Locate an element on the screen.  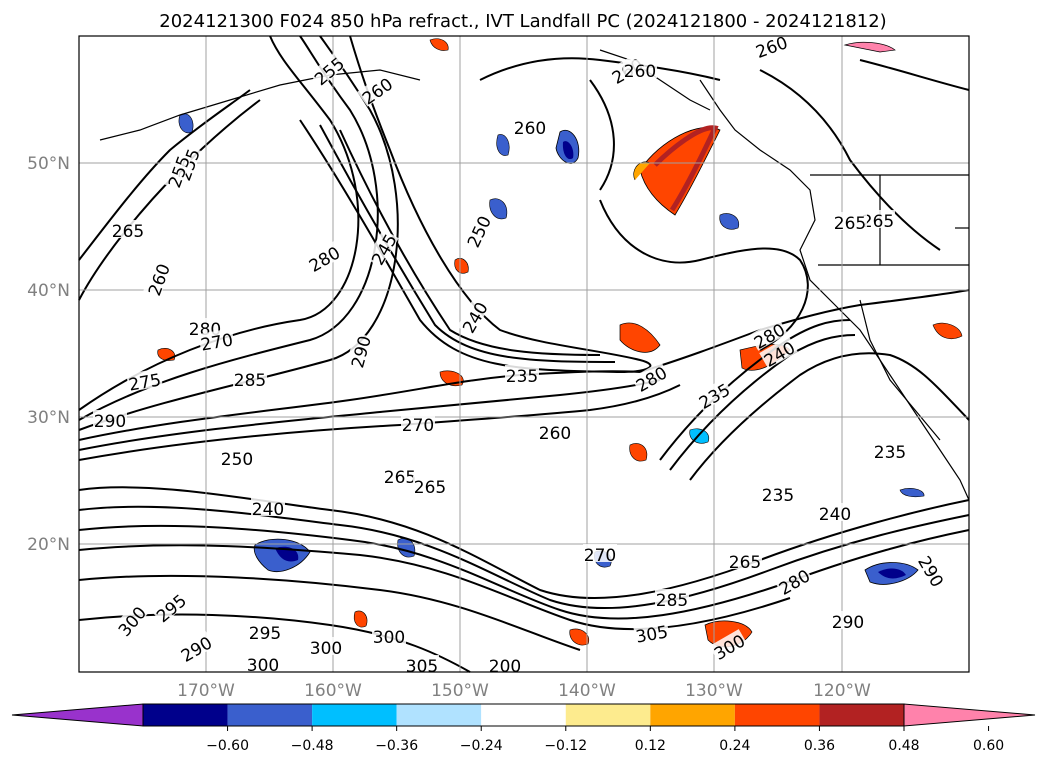
contour-label: 200 is located at coordinates (505, 667).